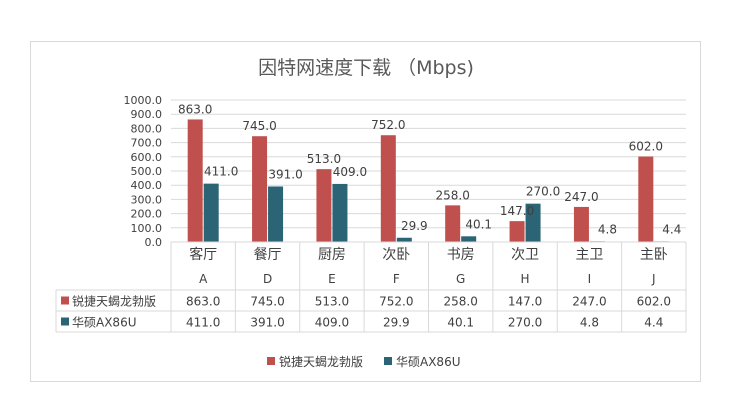 The width and height of the screenshot is (730, 414). I want to click on category-label: 主卧, so click(654, 255).